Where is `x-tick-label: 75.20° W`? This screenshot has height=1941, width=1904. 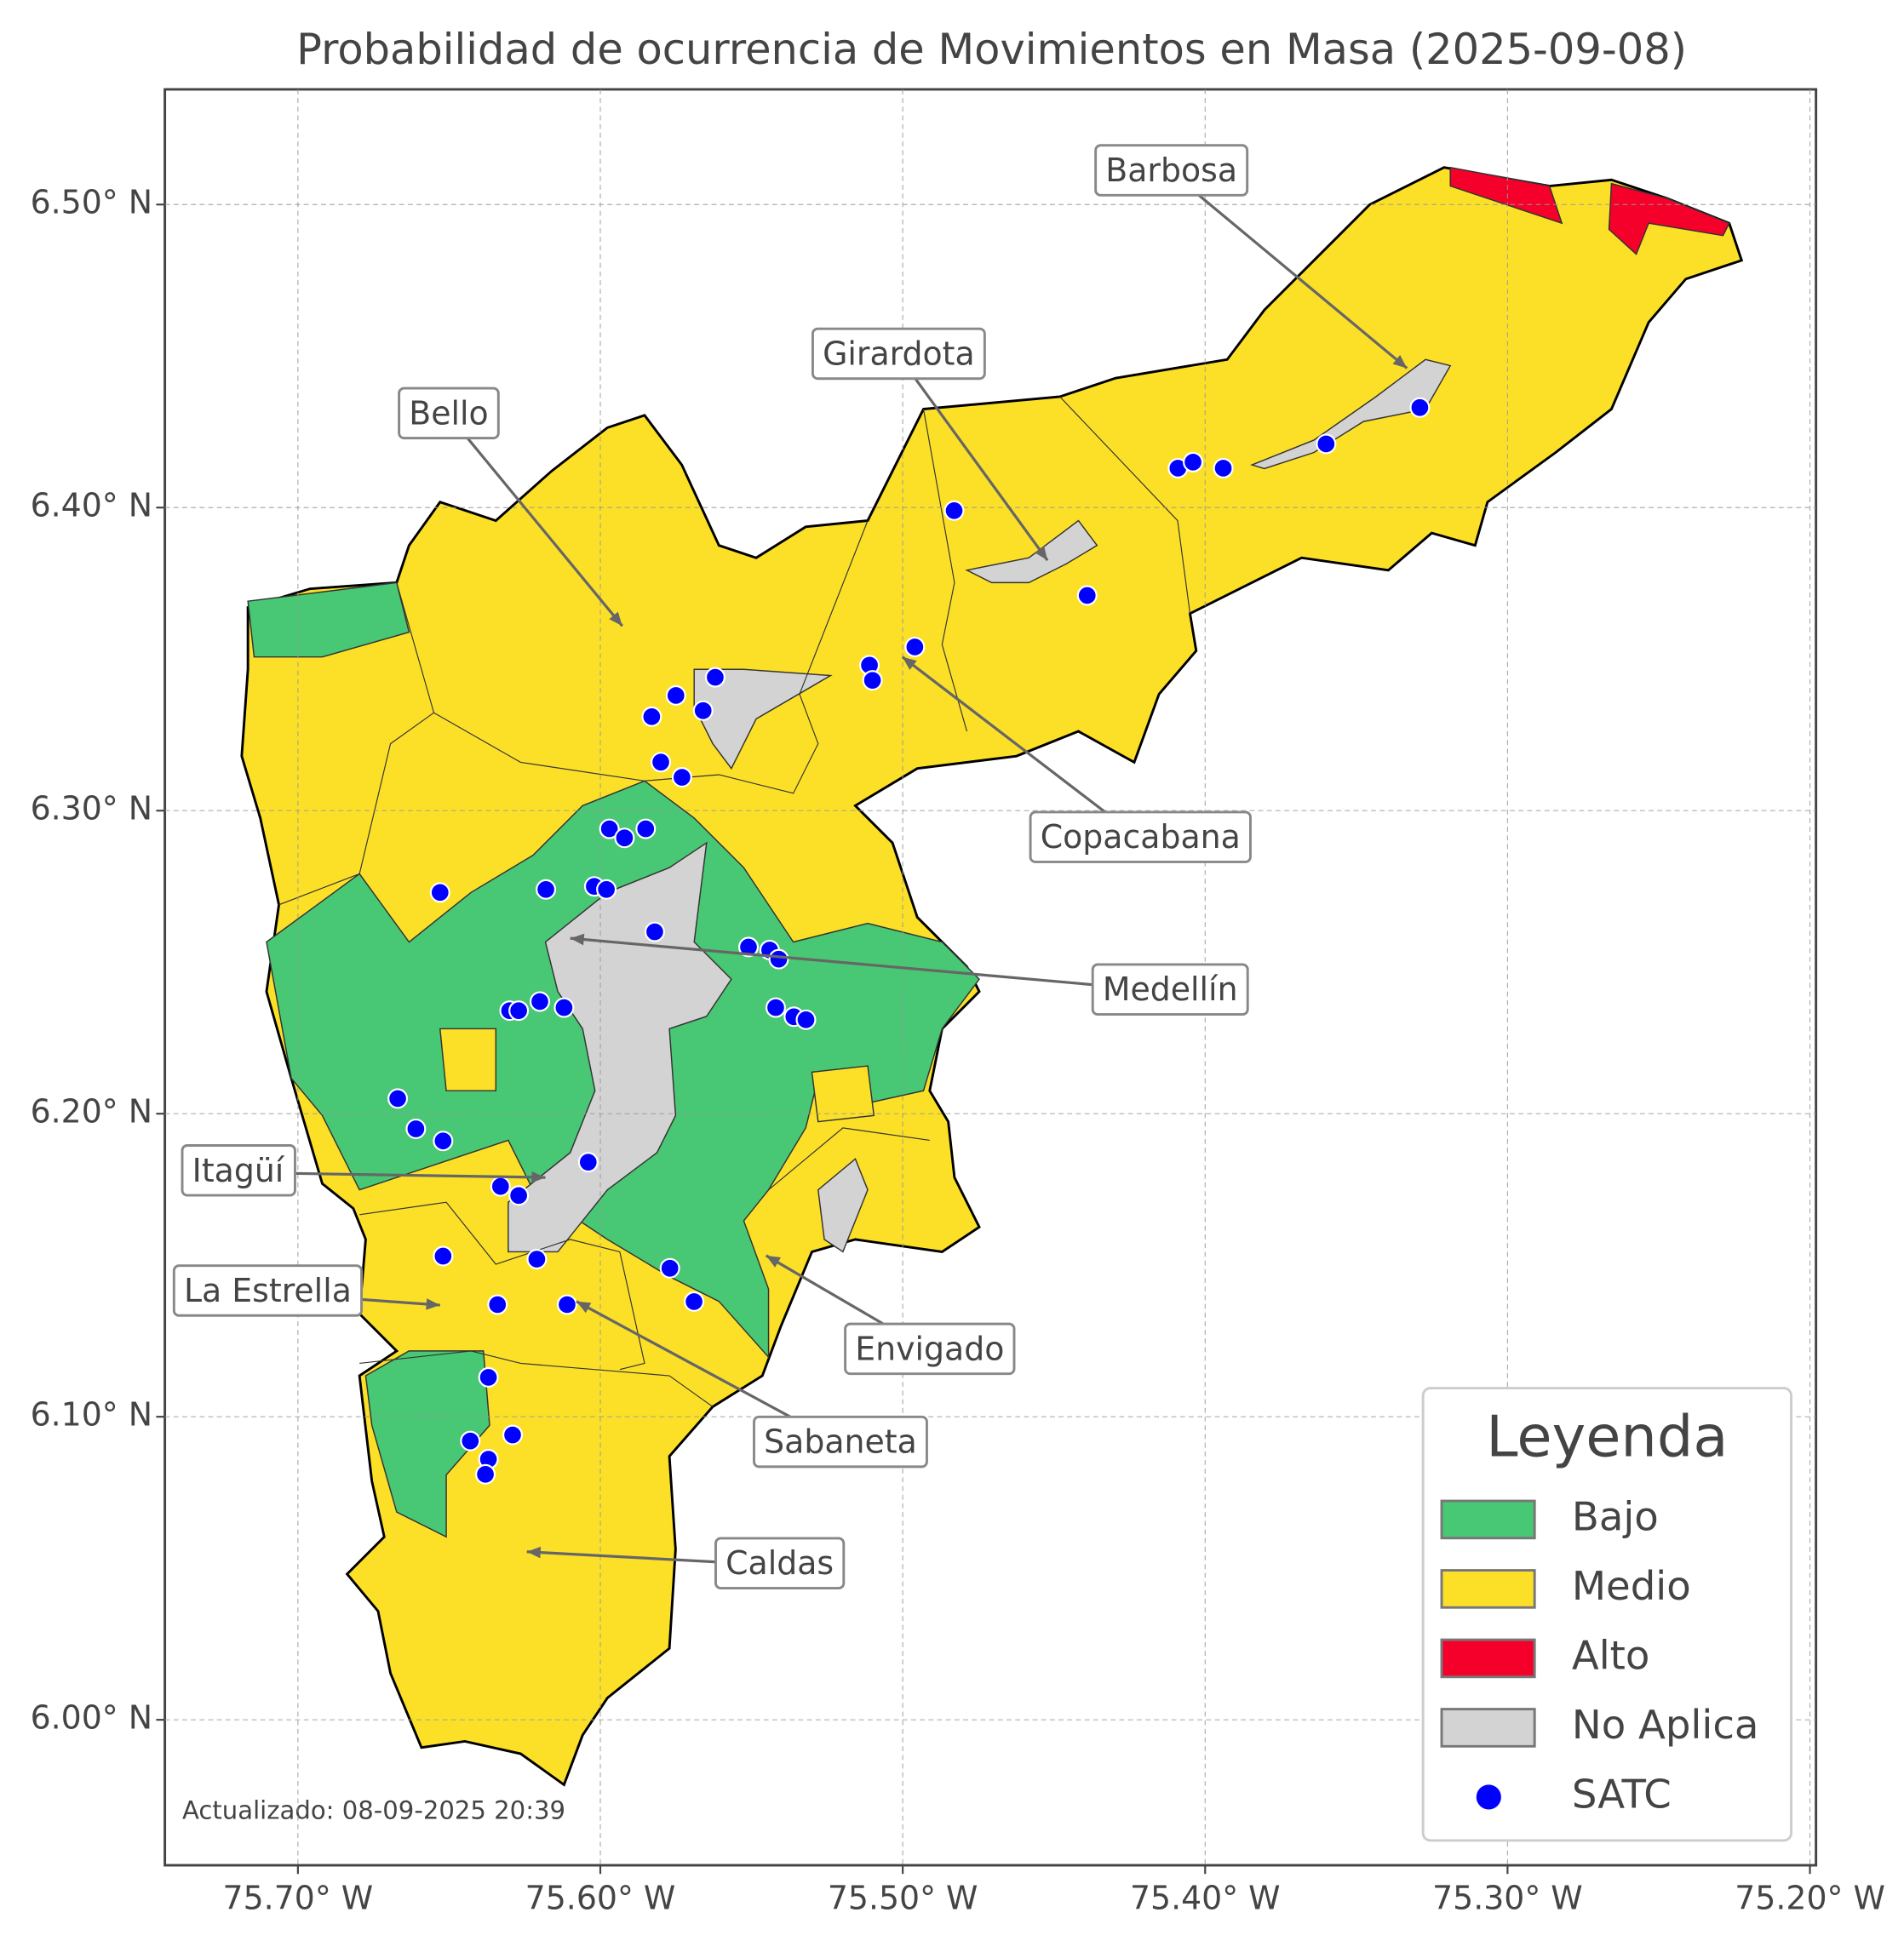 x-tick-label: 75.20° W is located at coordinates (1810, 1898).